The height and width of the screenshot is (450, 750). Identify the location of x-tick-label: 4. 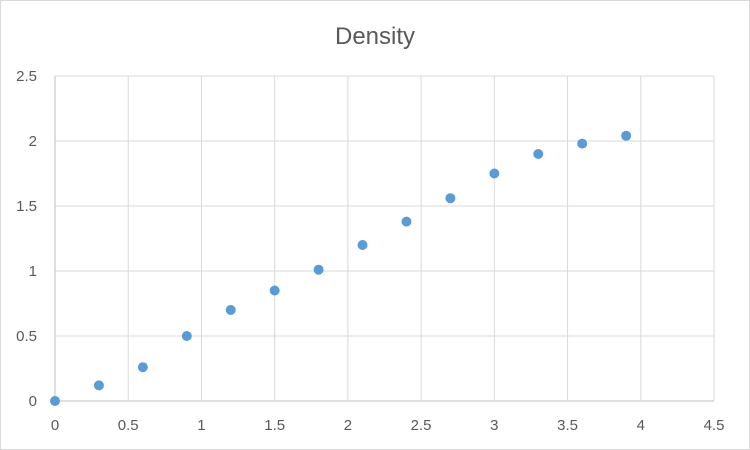
(641, 425).